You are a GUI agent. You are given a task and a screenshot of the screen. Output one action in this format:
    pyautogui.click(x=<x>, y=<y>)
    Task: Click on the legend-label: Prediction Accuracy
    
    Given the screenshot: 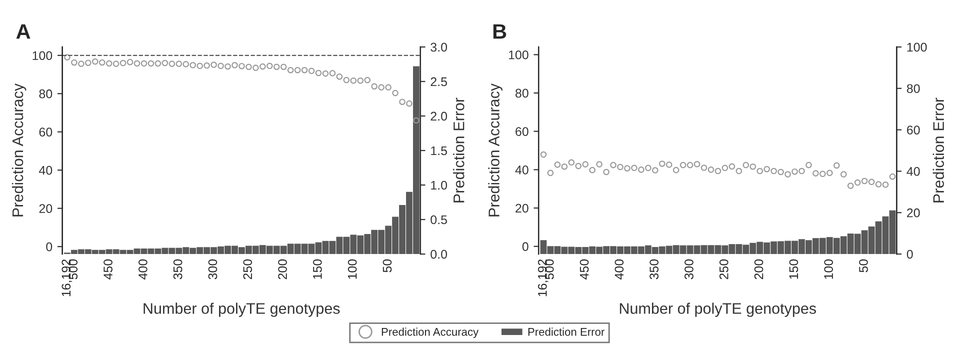 What is the action you would take?
    pyautogui.click(x=430, y=333)
    